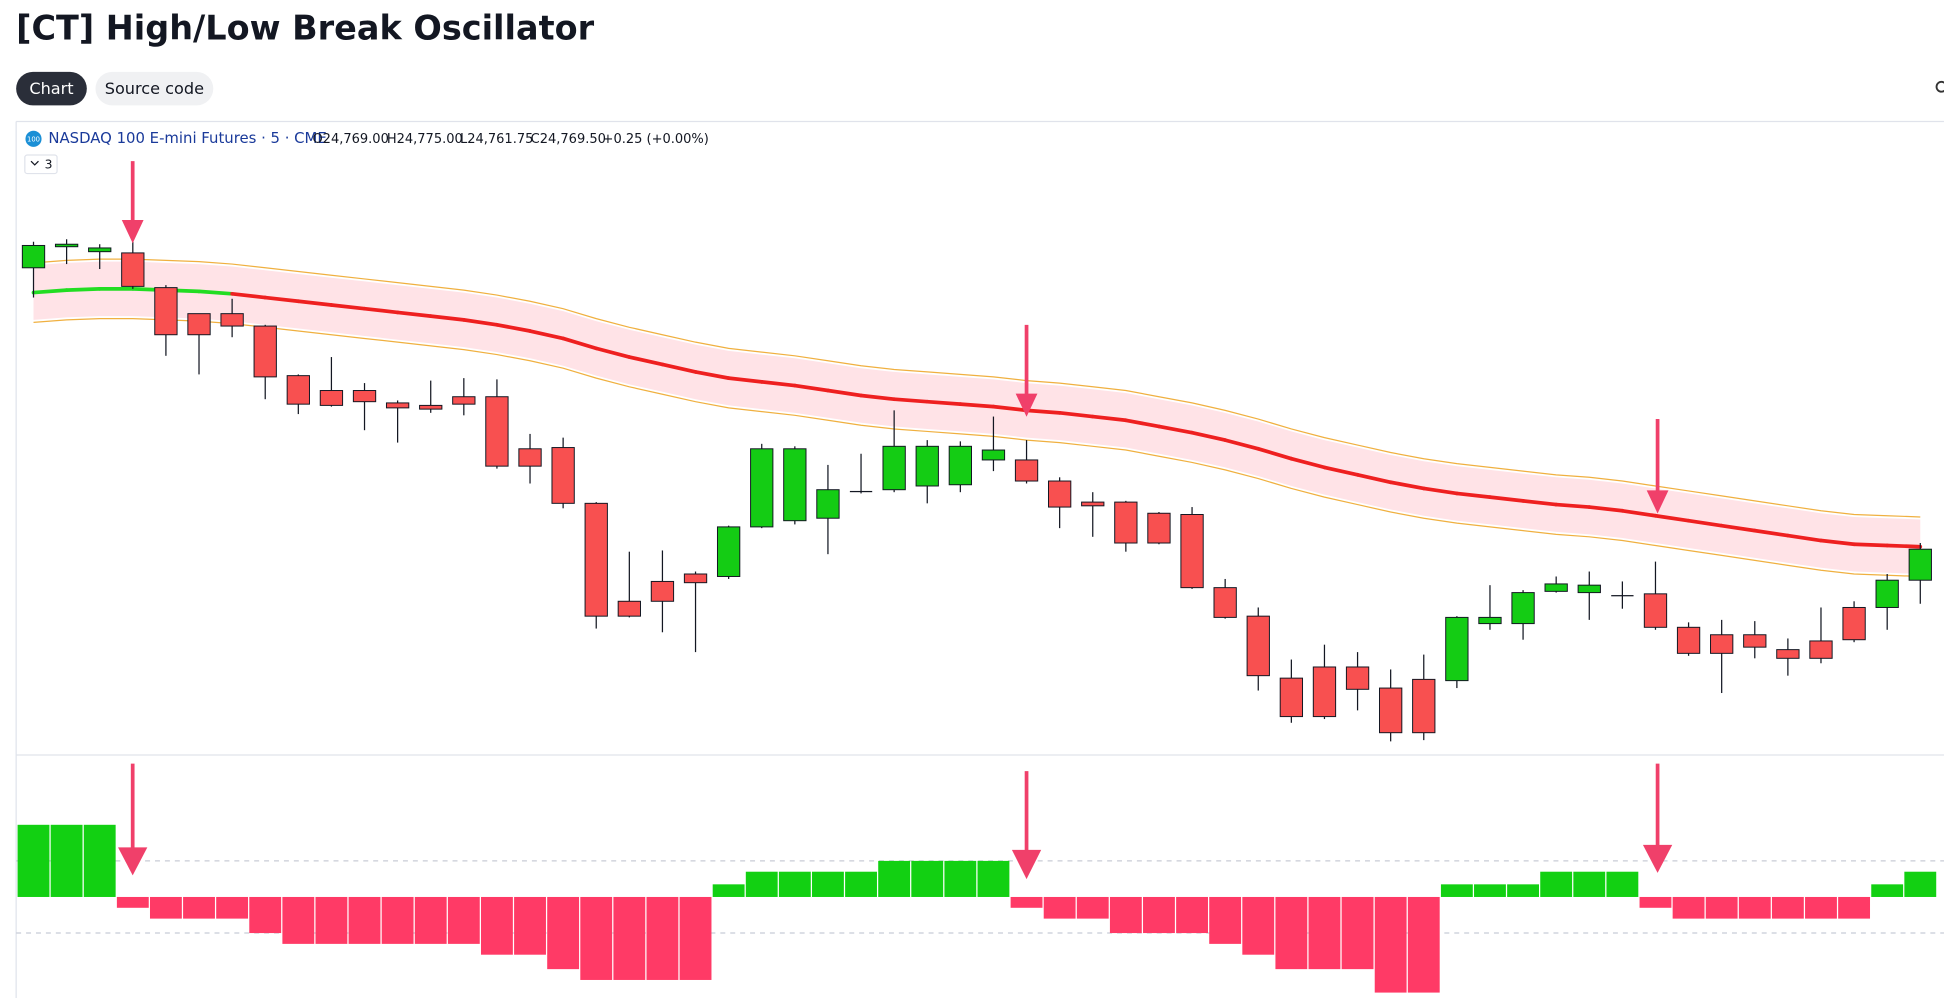  Describe the element at coordinates (425, 138) in the screenshot. I see `high-value: H24,775.00` at that location.